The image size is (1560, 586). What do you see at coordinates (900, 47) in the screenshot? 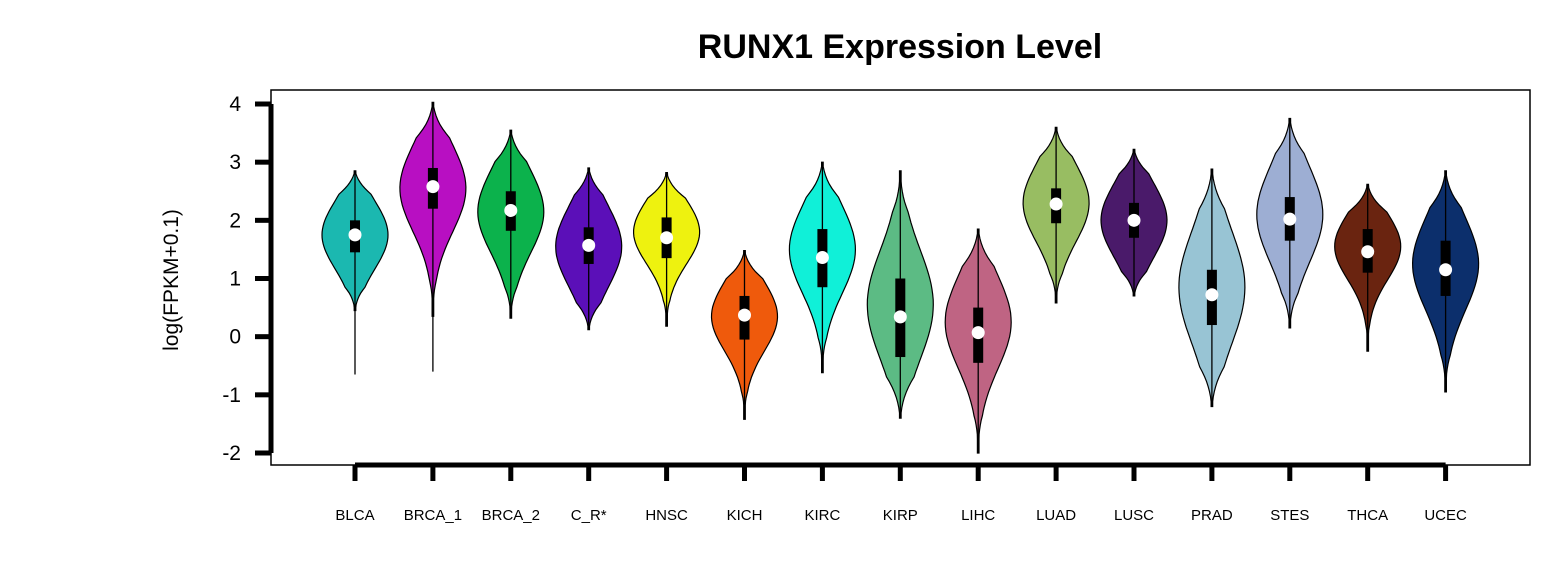
I see `chart-title: RUNX1 Expression Level` at bounding box center [900, 47].